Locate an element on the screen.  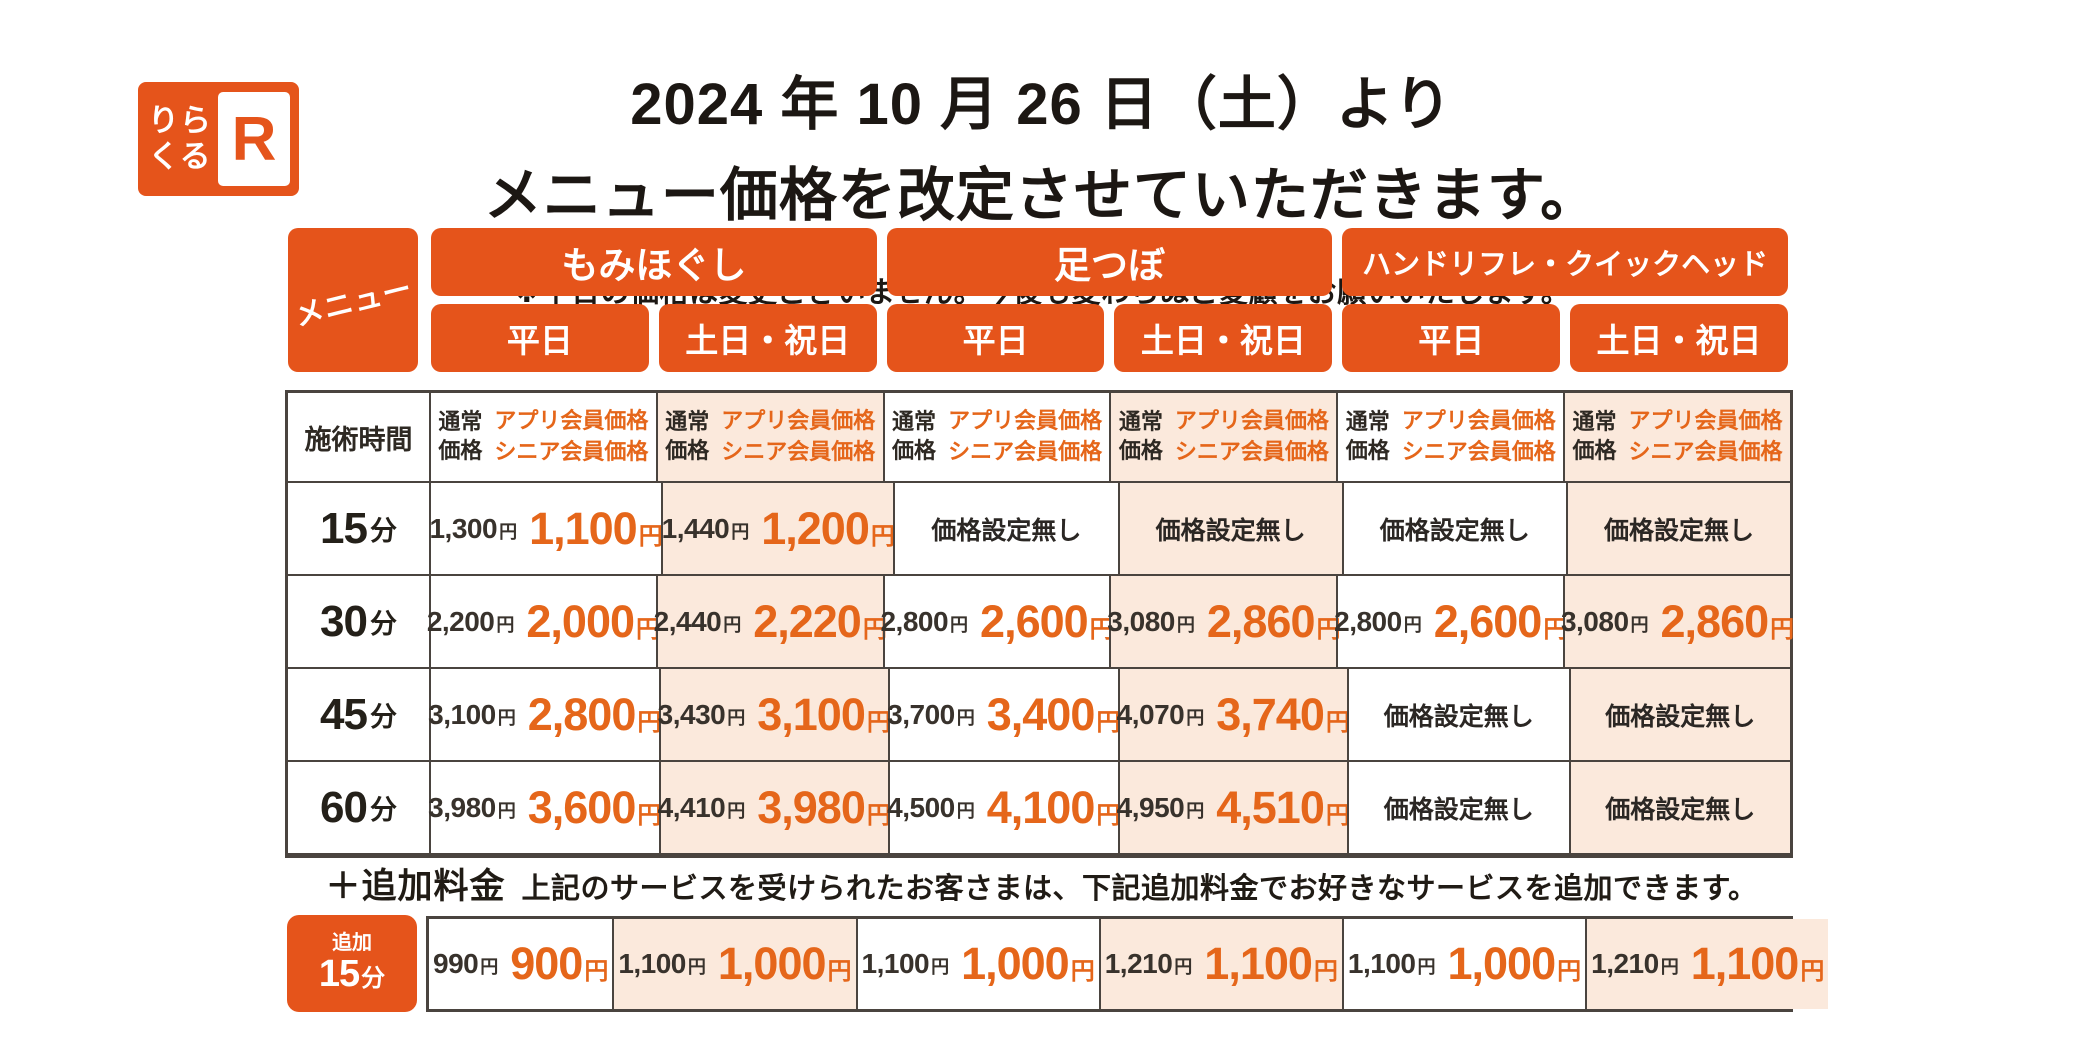
member-price: 3,980 円 is located at coordinates (824, 807).